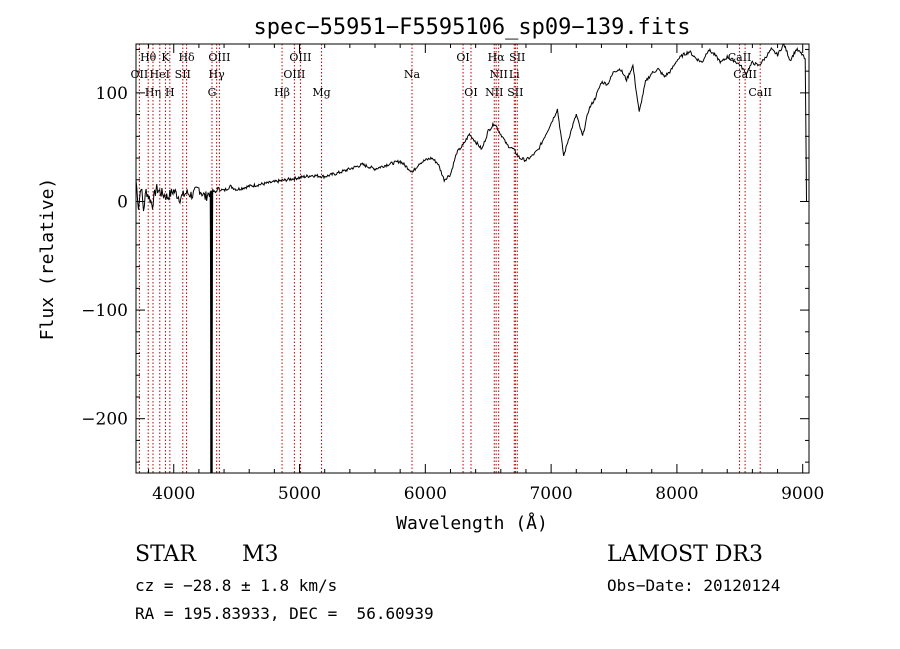  Describe the element at coordinates (166, 554) in the screenshot. I see `object-type: STAR` at that location.